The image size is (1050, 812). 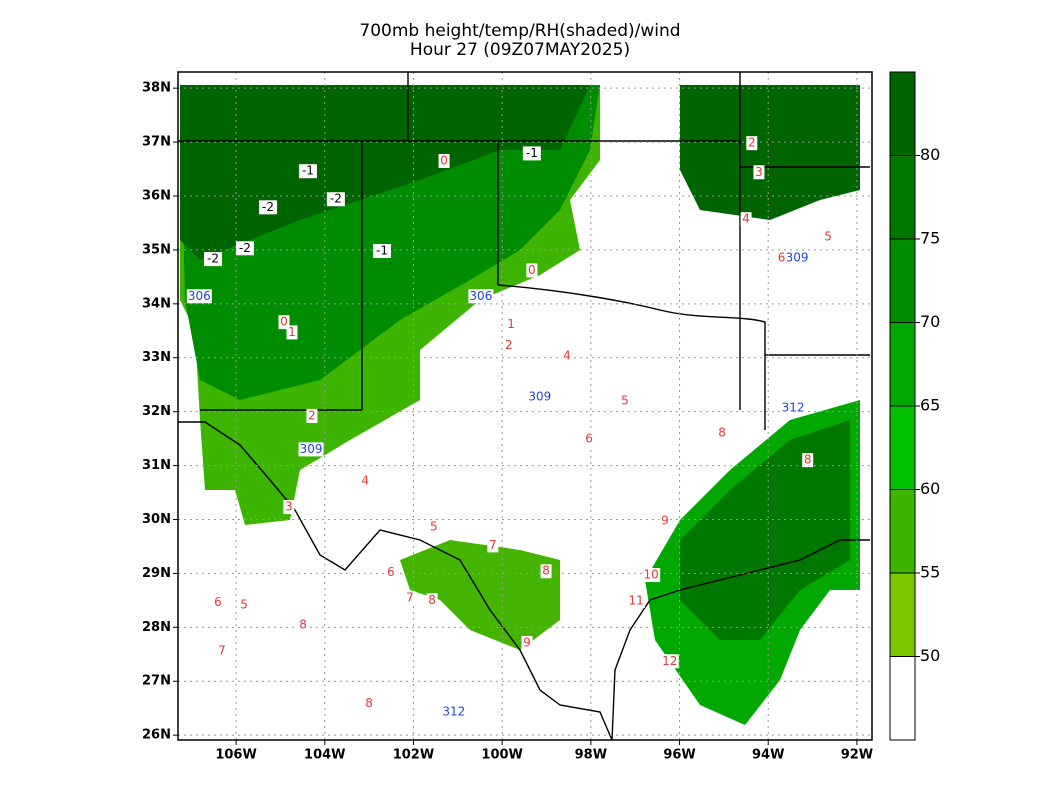 What do you see at coordinates (156, 196) in the screenshot?
I see `y-tick-label: 36N` at bounding box center [156, 196].